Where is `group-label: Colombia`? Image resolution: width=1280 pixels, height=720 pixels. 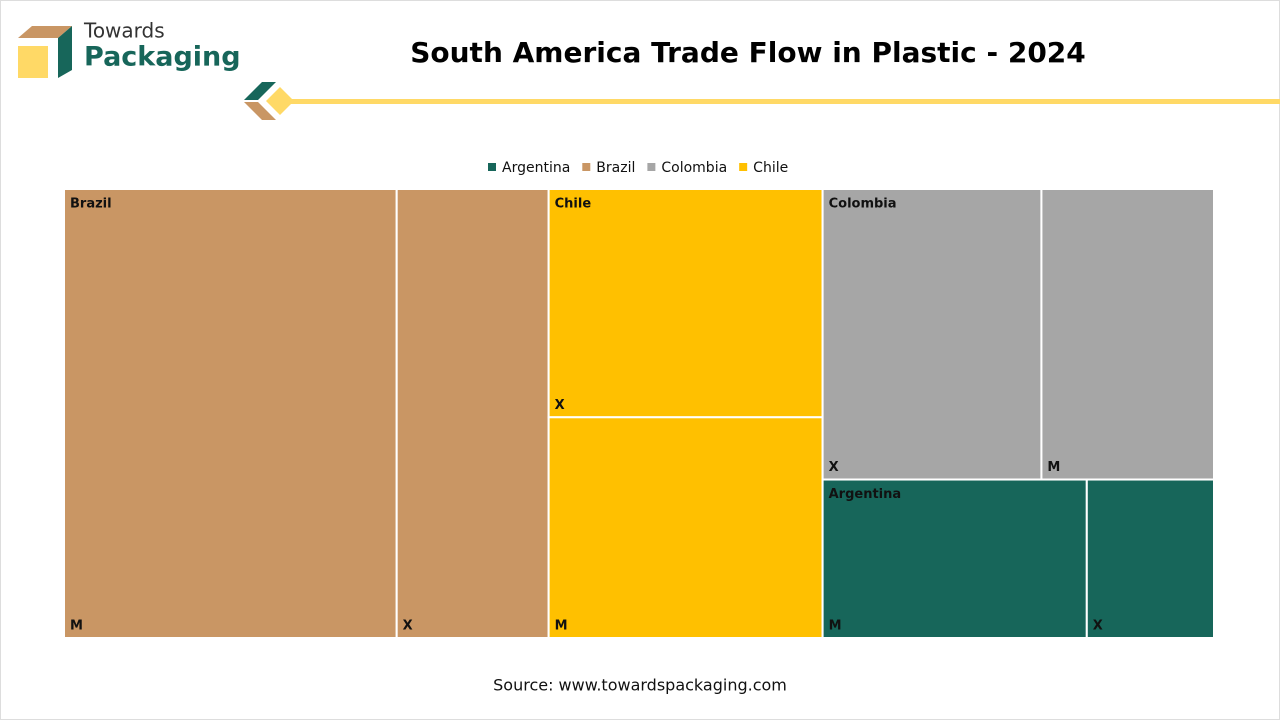
group-label: Colombia is located at coordinates (863, 204).